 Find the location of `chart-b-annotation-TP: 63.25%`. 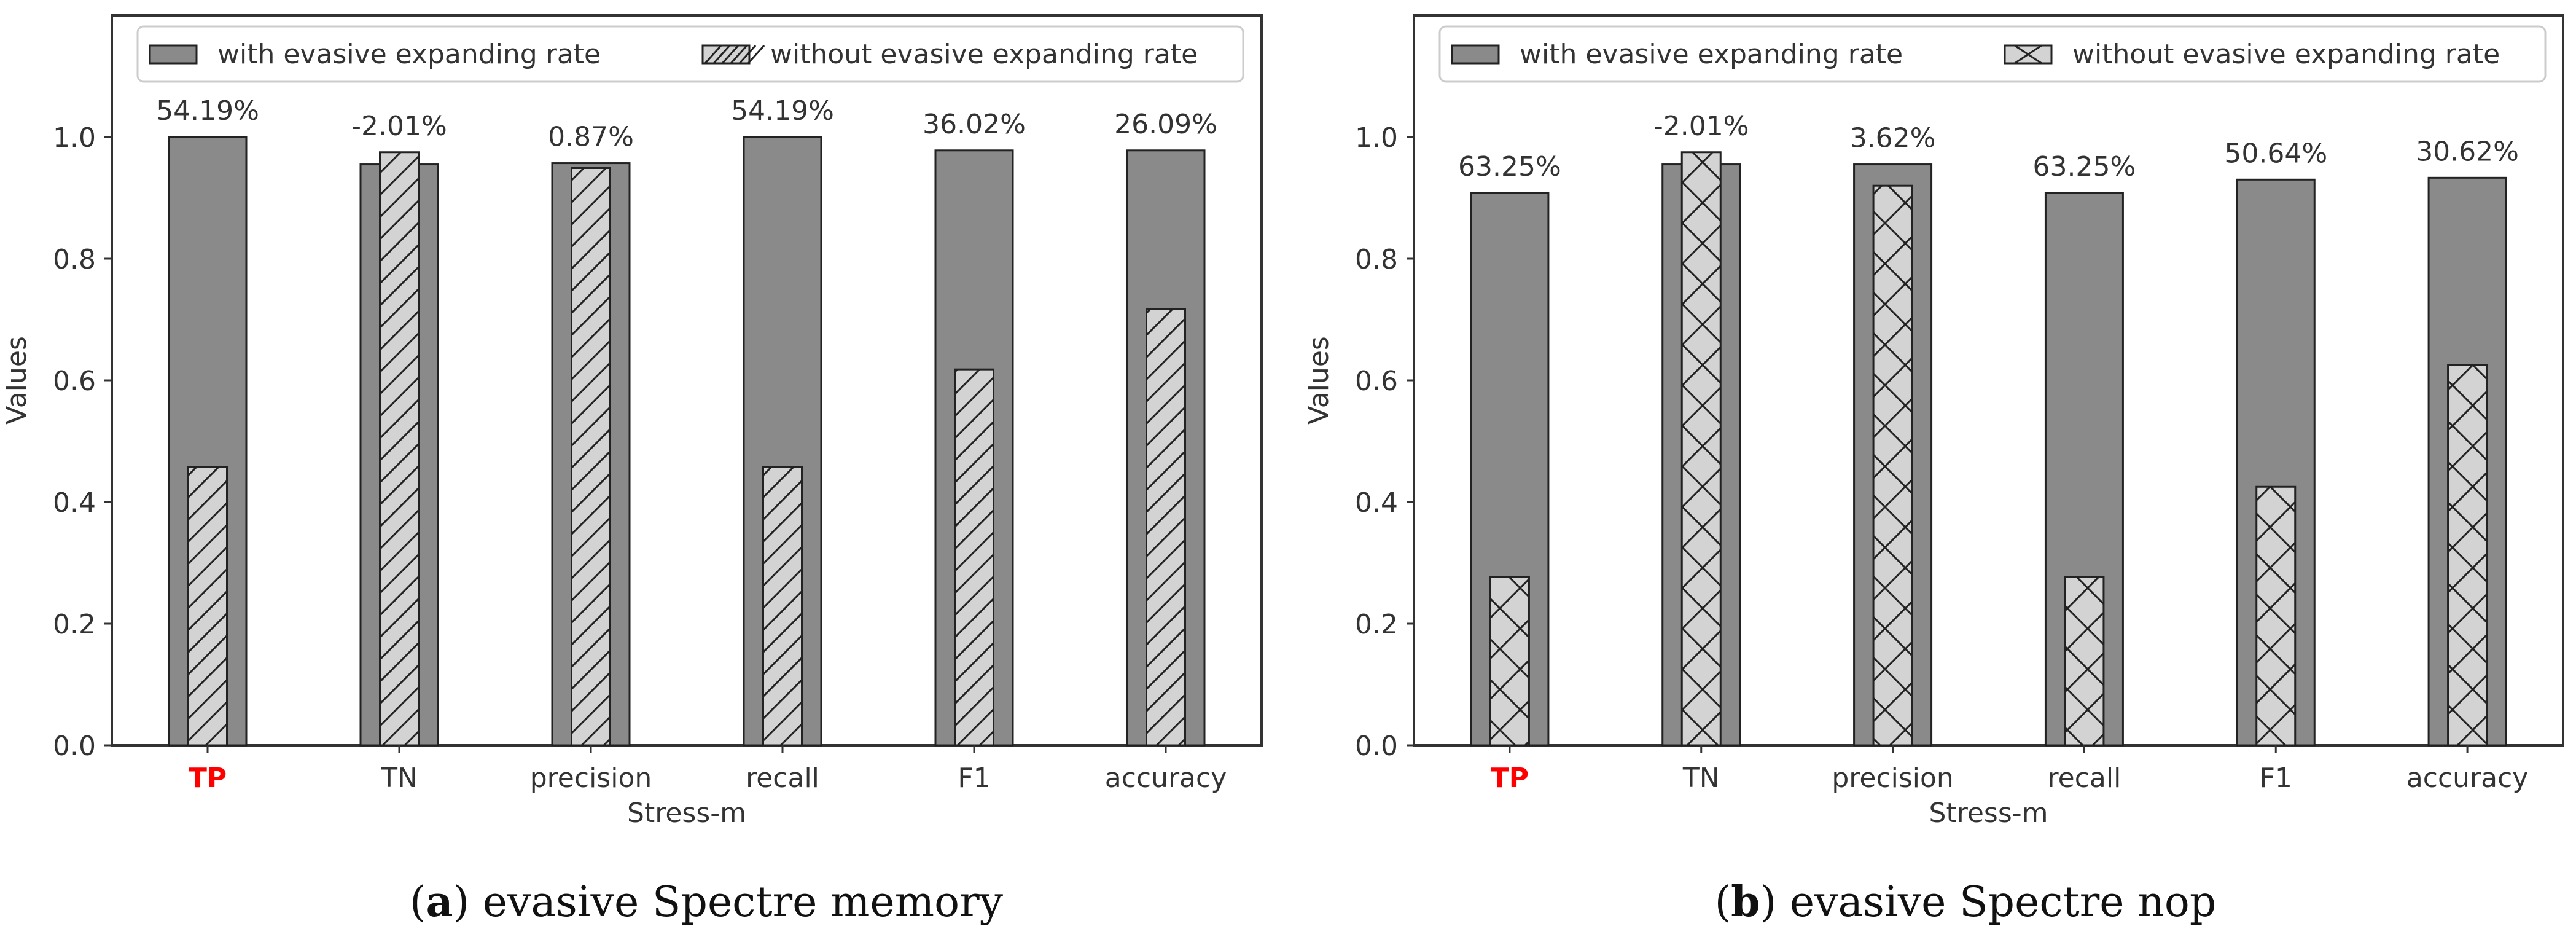

chart-b-annotation-TP: 63.25% is located at coordinates (1509, 166).